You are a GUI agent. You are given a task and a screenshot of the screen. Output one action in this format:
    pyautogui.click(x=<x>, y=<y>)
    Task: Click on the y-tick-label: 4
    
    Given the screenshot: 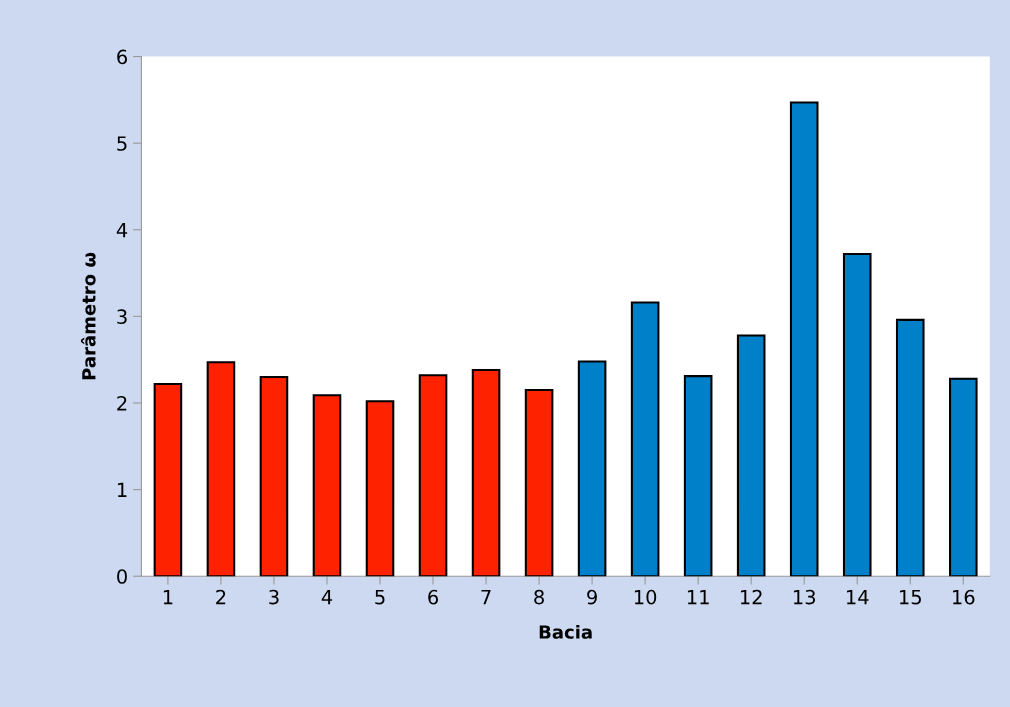 What is the action you would take?
    pyautogui.click(x=122, y=230)
    